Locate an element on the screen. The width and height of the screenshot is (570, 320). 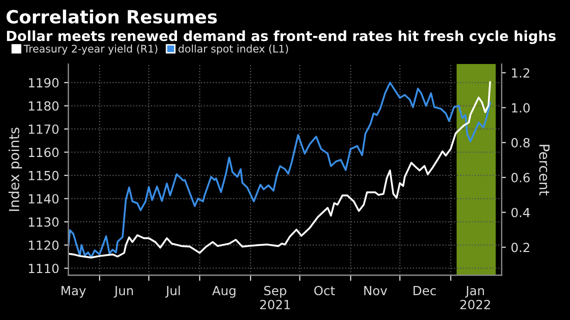
legend-label: Treasury 2-year yield (R1) is located at coordinates (91, 49).